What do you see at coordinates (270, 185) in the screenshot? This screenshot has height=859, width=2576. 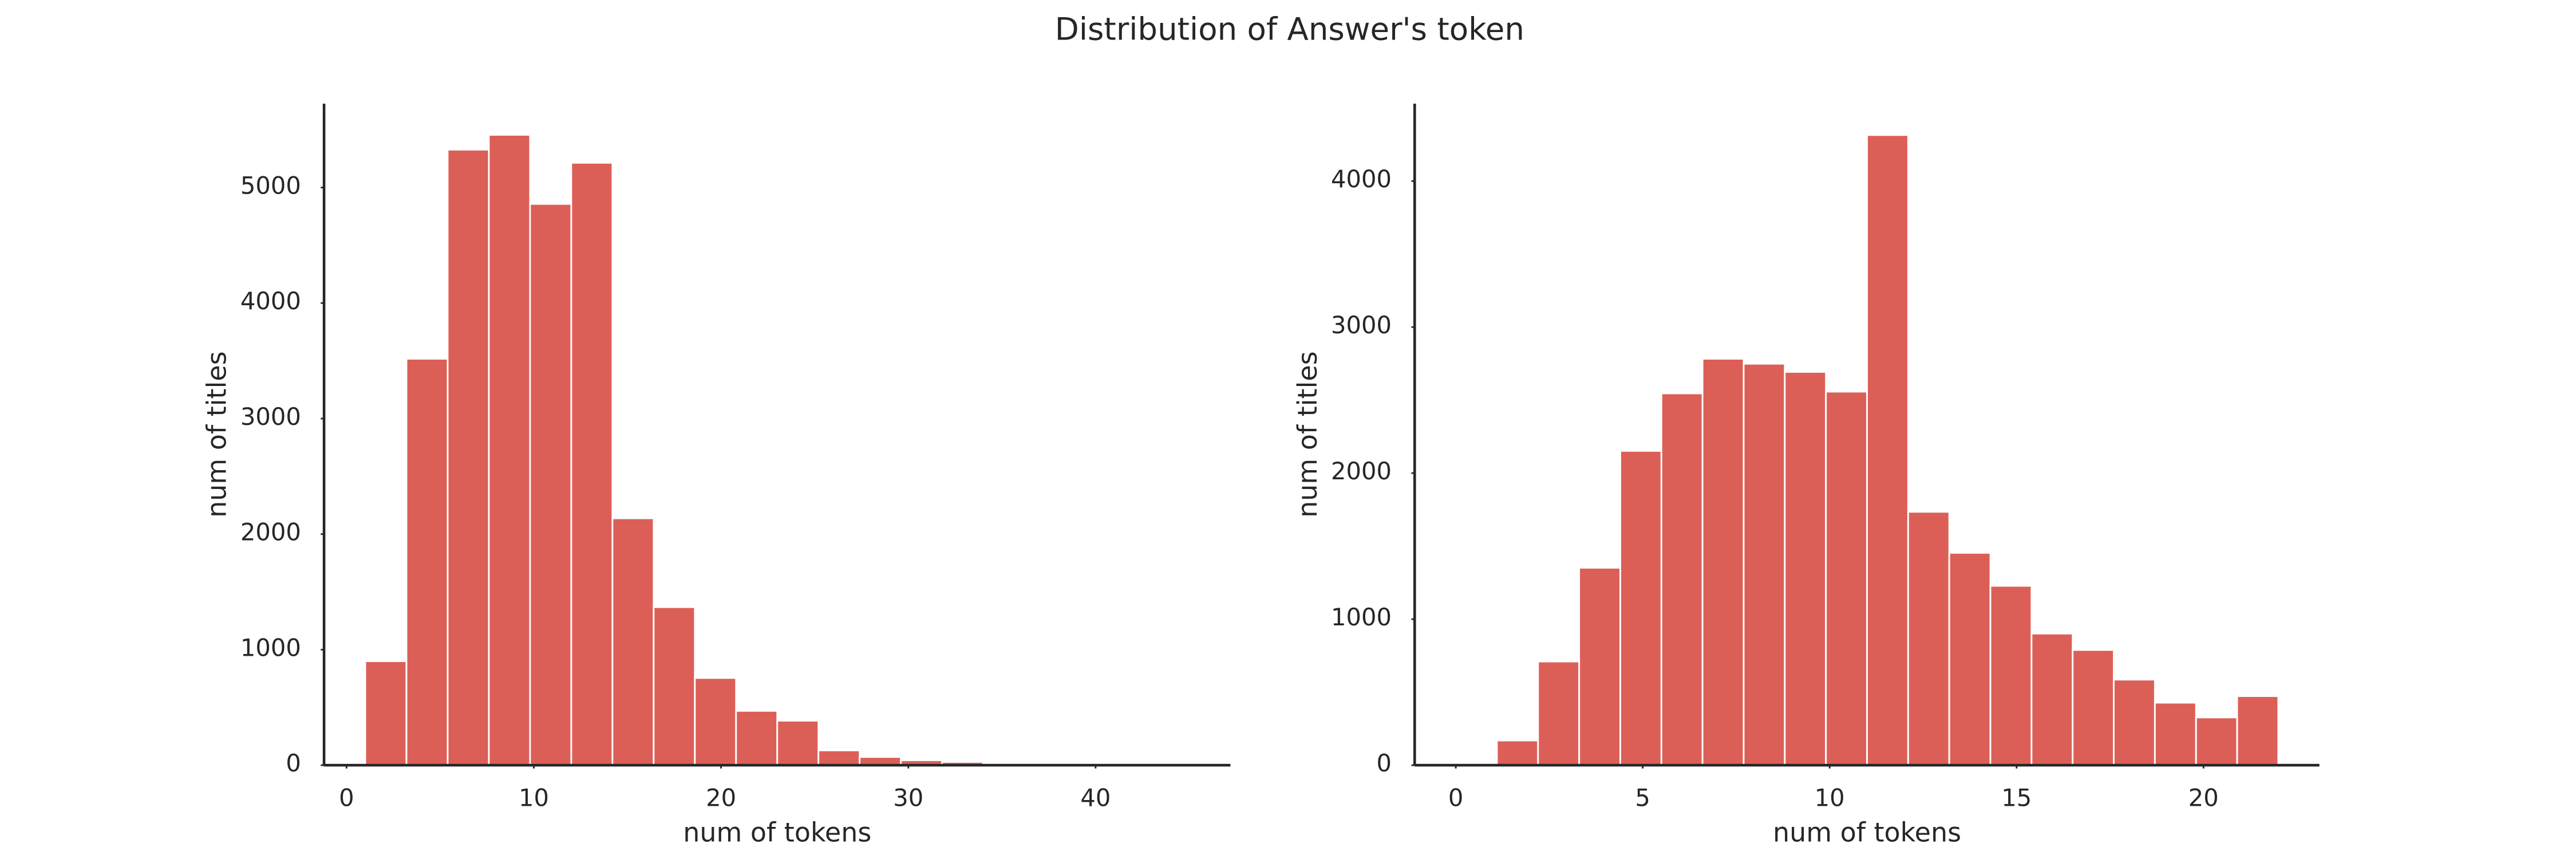 I see `y-tick-label: 5000` at bounding box center [270, 185].